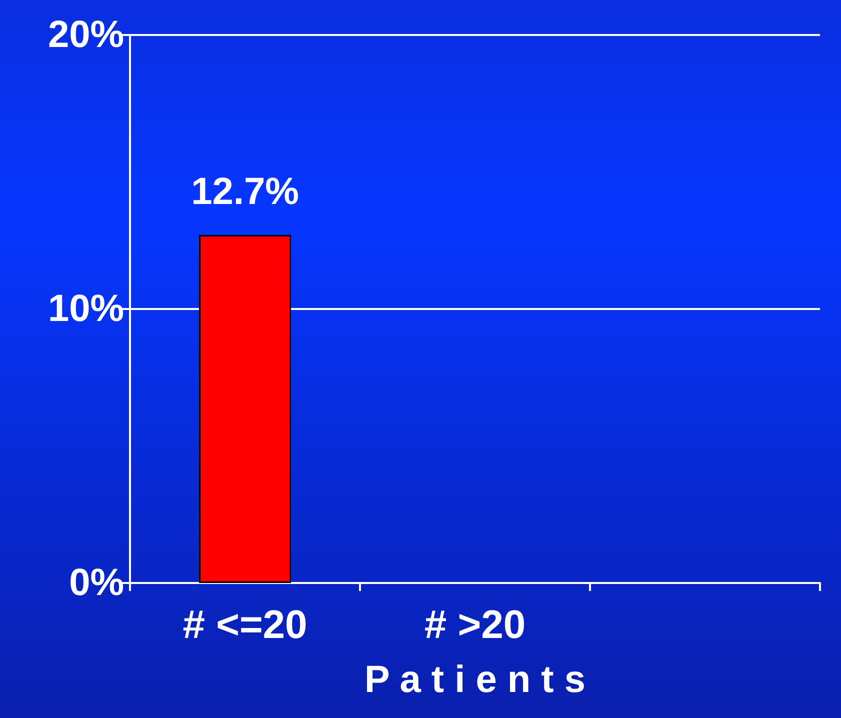  Describe the element at coordinates (86, 35) in the screenshot. I see `y-tick-label: 20%` at that location.